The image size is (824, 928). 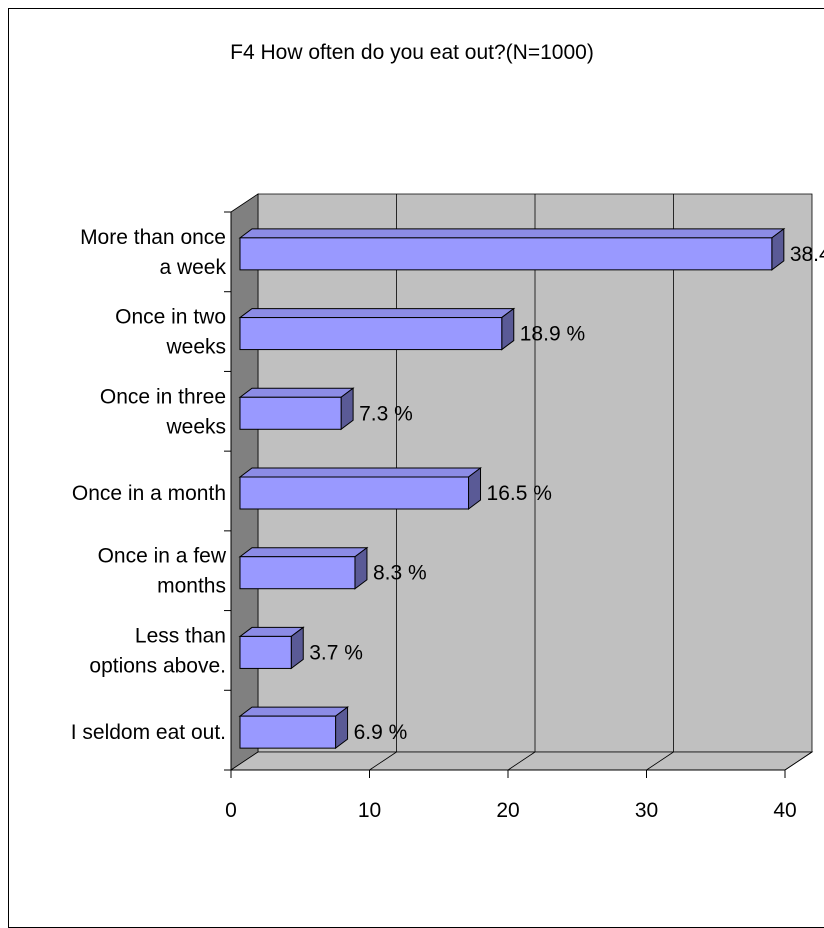 What do you see at coordinates (646, 810) in the screenshot?
I see `x-tick-label: 30` at bounding box center [646, 810].